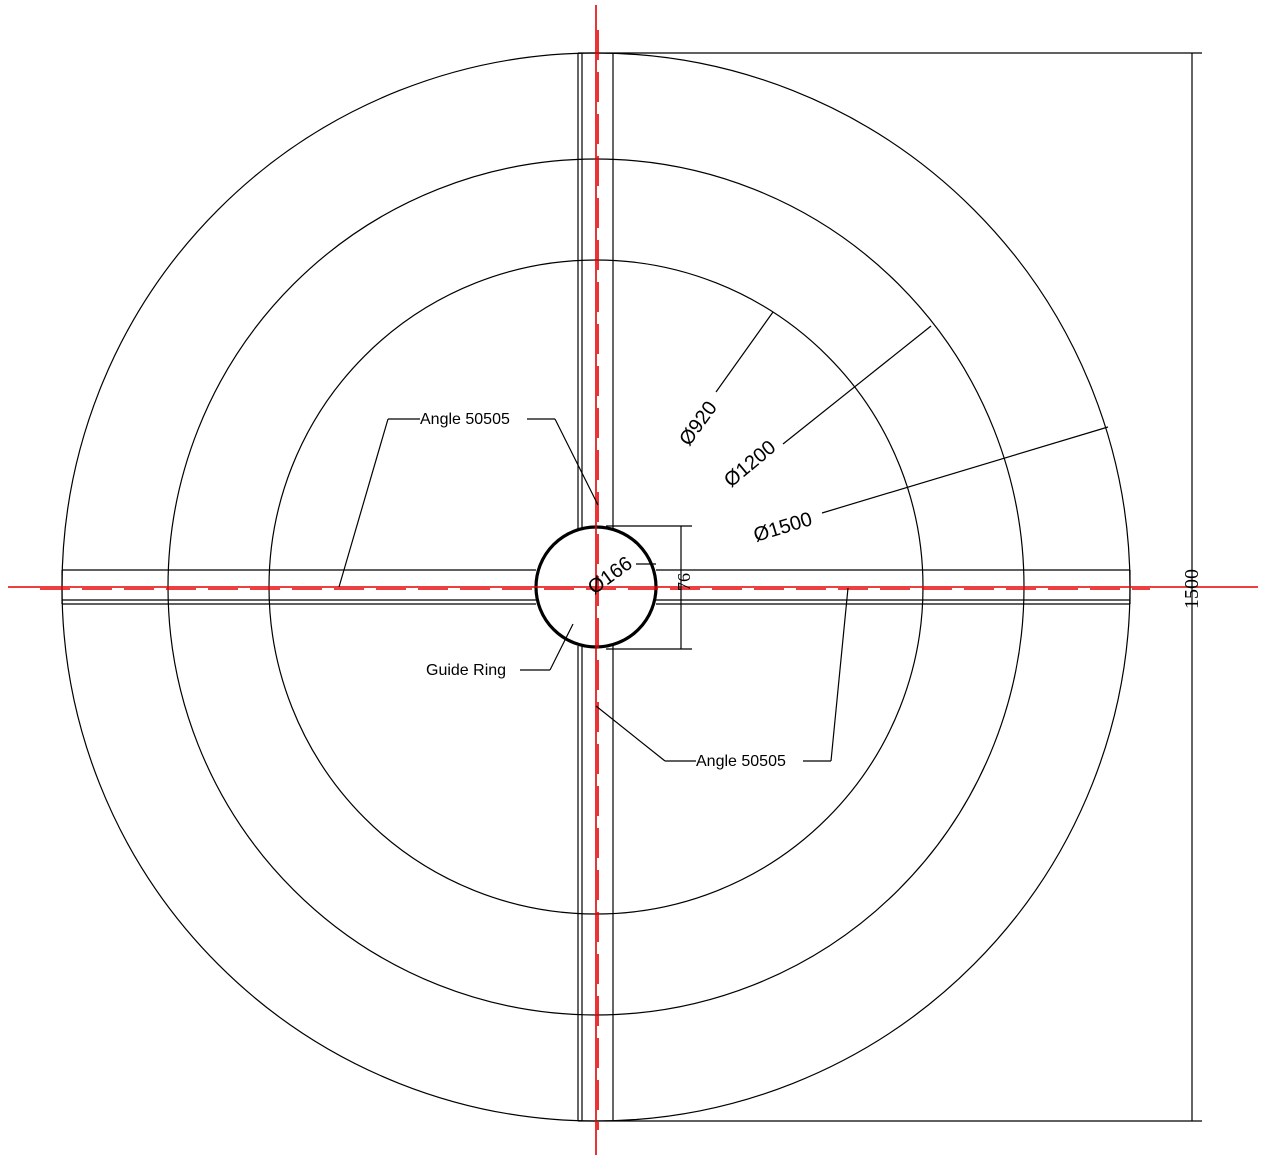  What do you see at coordinates (468, 499) in the screenshot?
I see `callout-angle-upper: Angle 50505` at bounding box center [468, 499].